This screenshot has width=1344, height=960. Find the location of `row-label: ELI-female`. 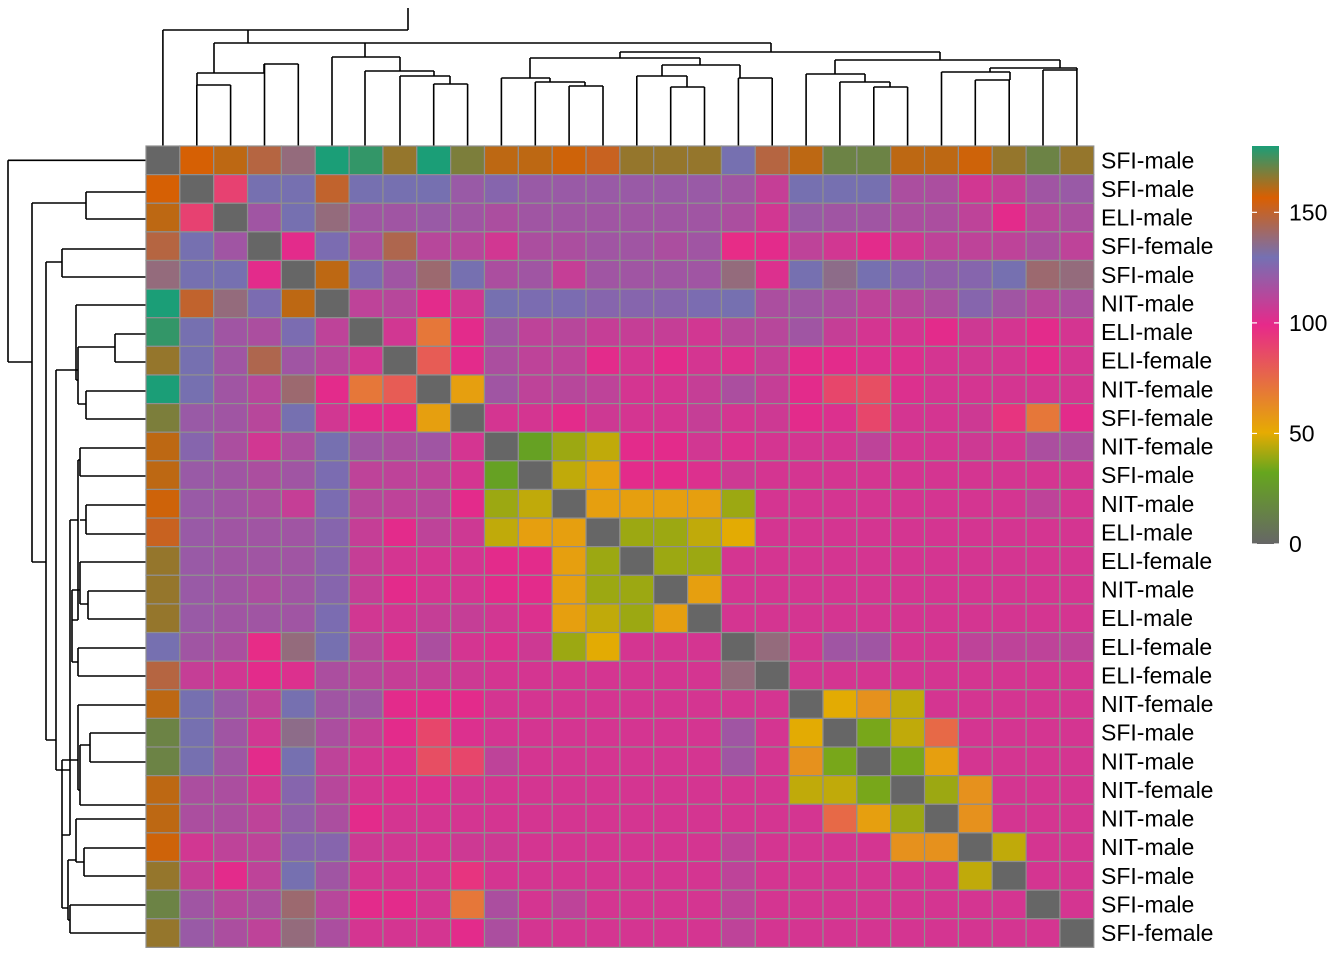

row-label: ELI-female is located at coordinates (1156, 647).